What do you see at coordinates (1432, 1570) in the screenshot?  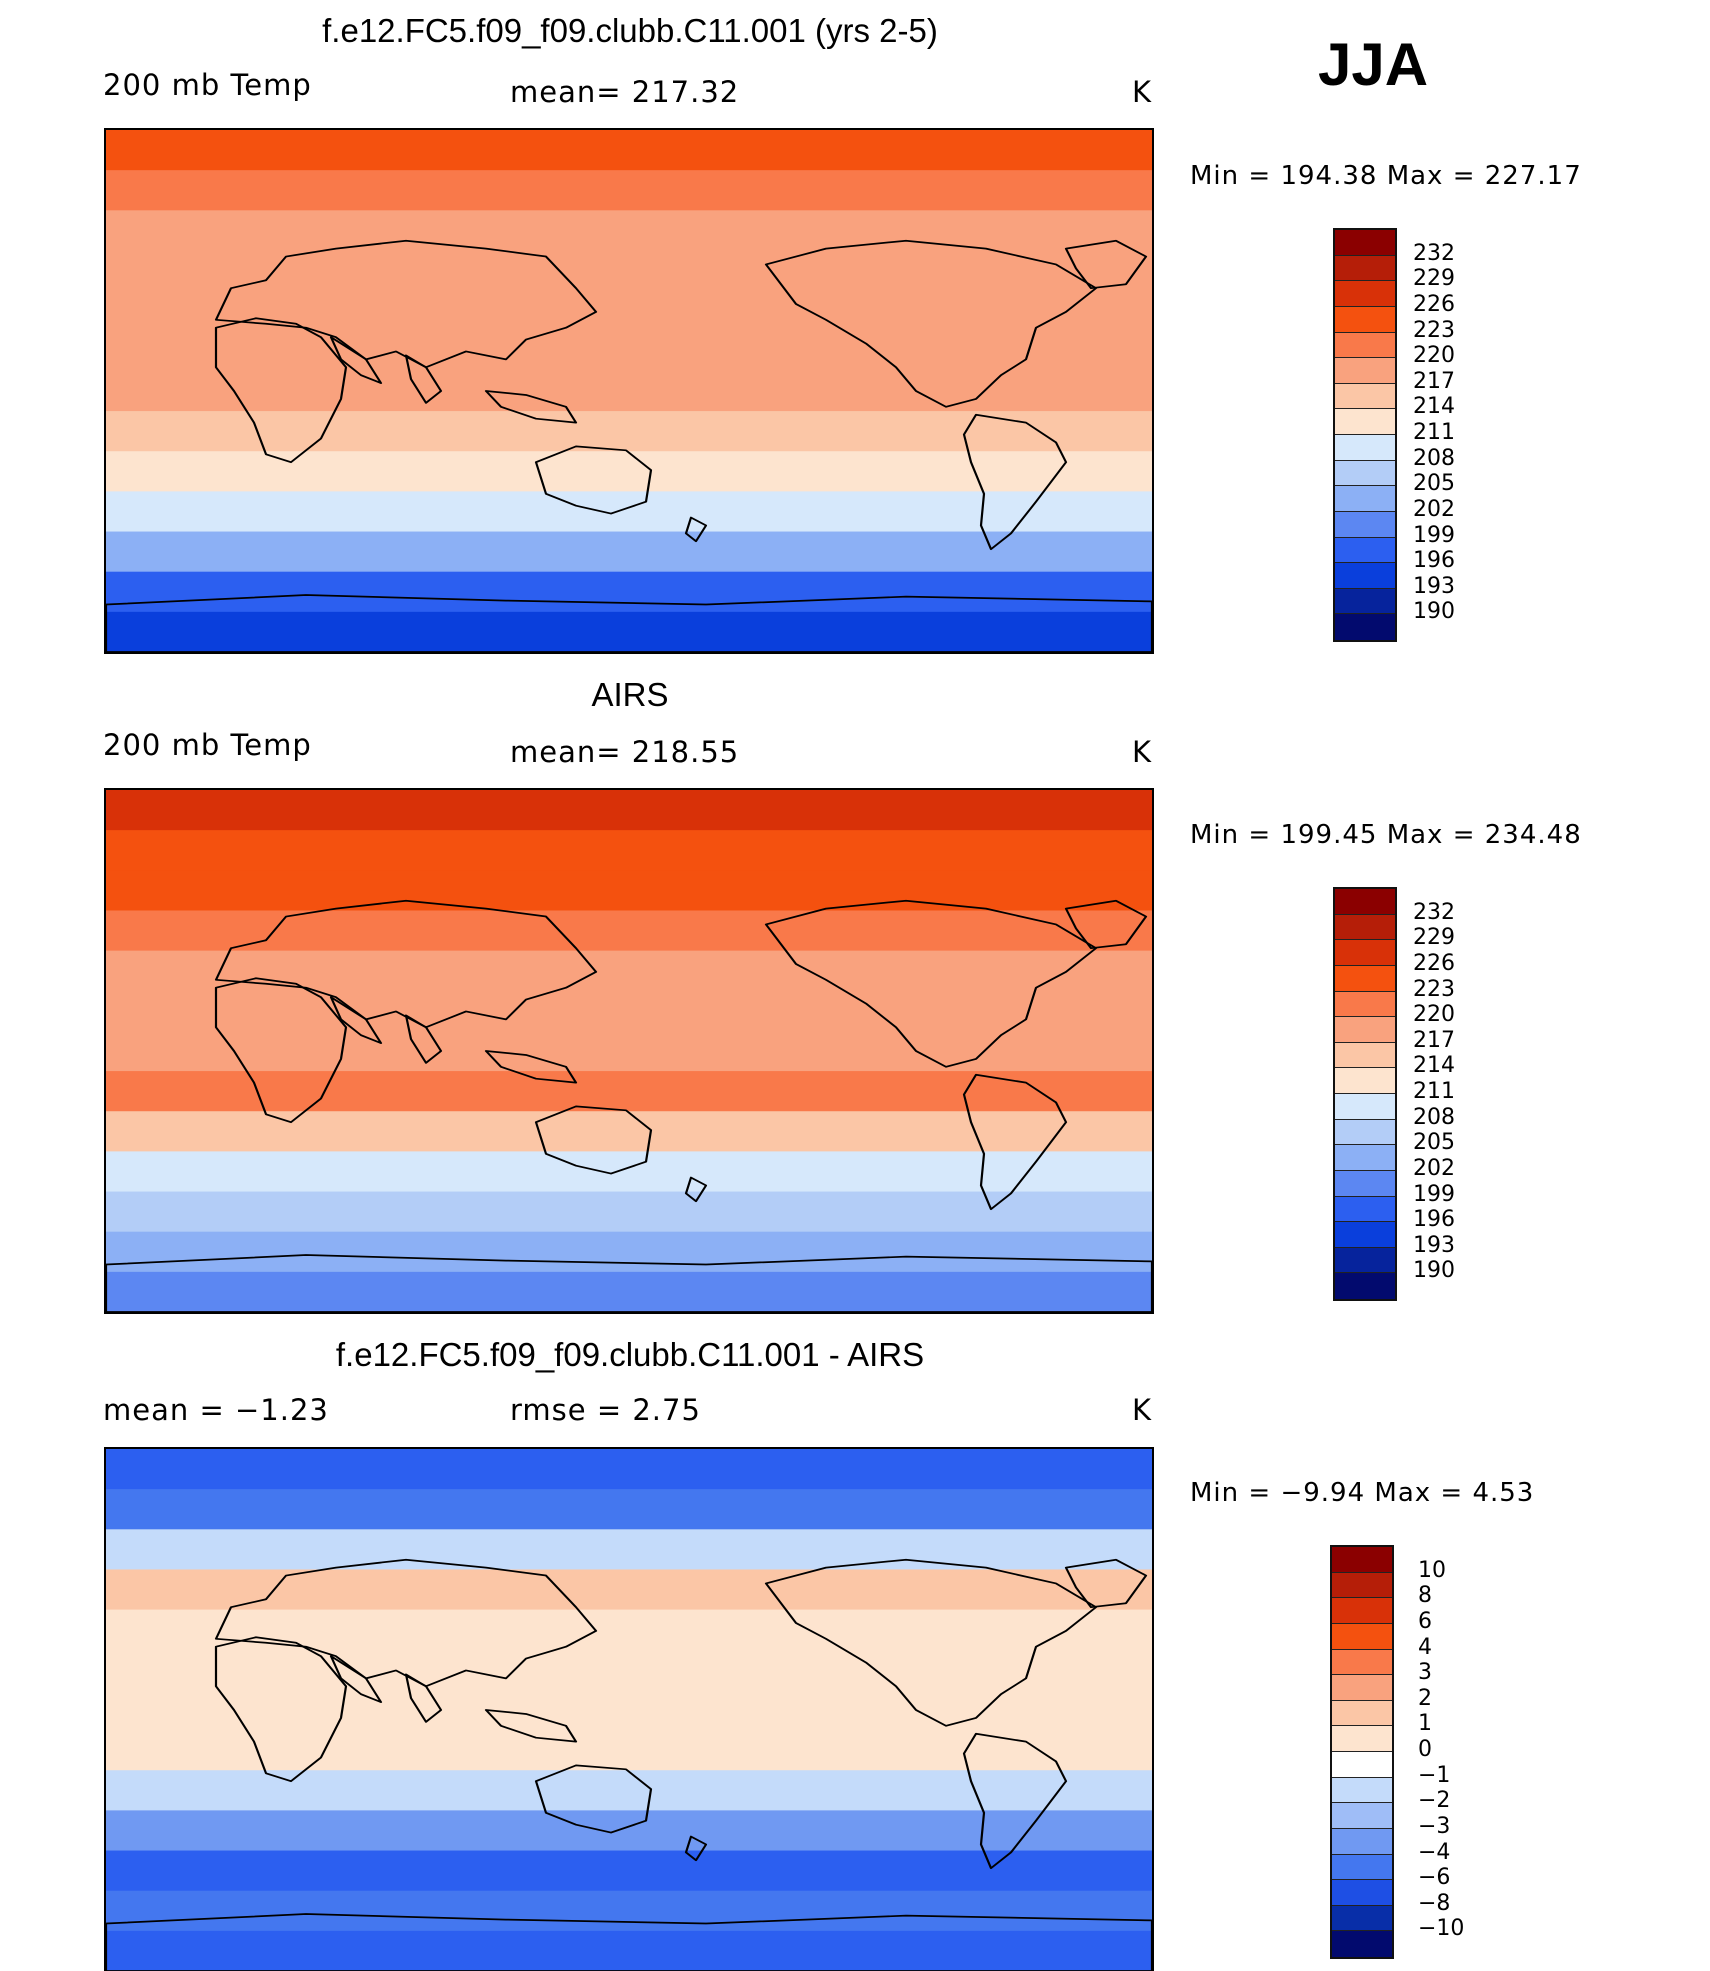 I see `colorbar-tick-label: 10` at bounding box center [1432, 1570].